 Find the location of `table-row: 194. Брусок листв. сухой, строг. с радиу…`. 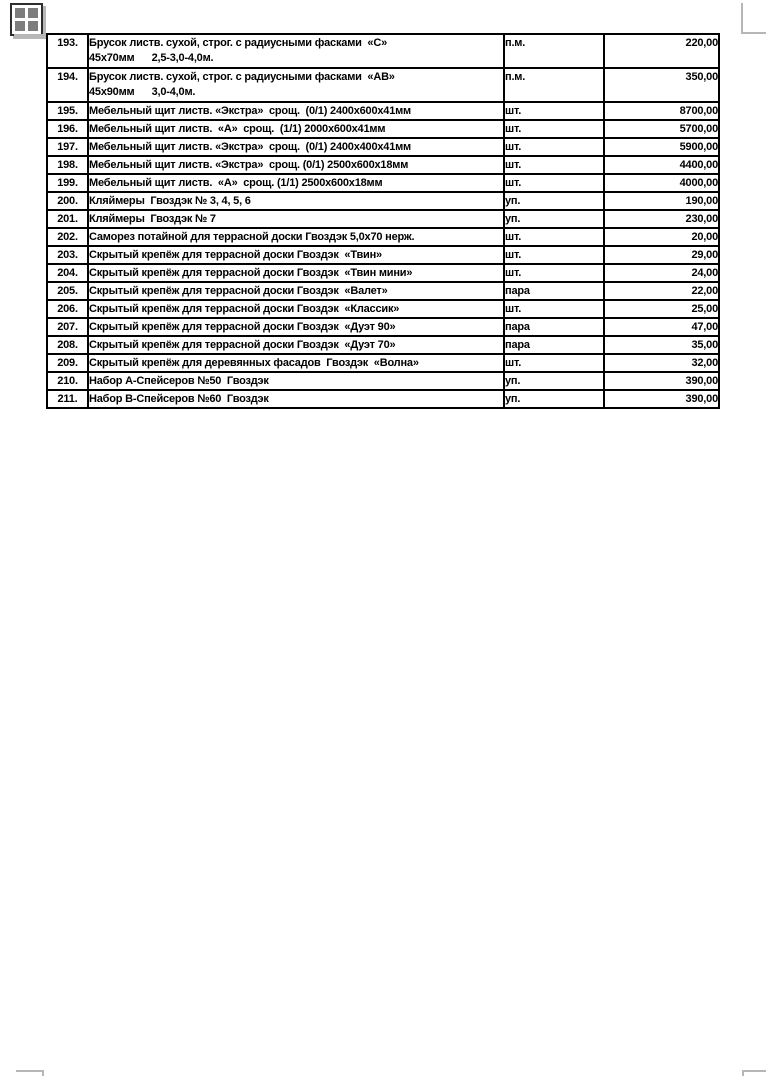

table-row: 194. Брусок листв. сухой, строг. с радиу… is located at coordinates (383, 85).